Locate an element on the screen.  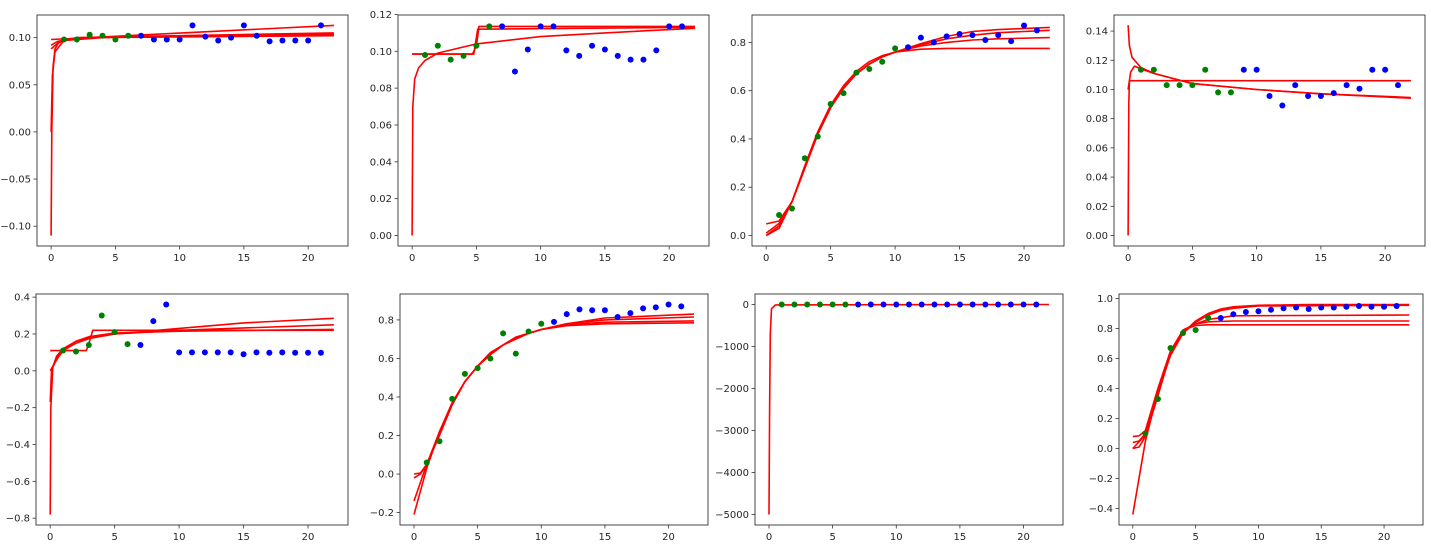
y-tick-label: 0.08 is located at coordinates (1097, 119).